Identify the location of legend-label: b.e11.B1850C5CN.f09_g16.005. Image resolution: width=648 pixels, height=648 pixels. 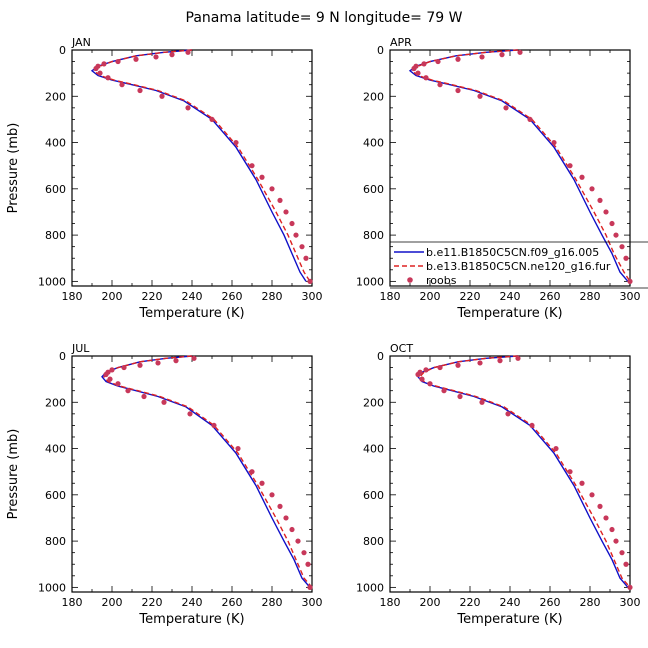
(512, 252).